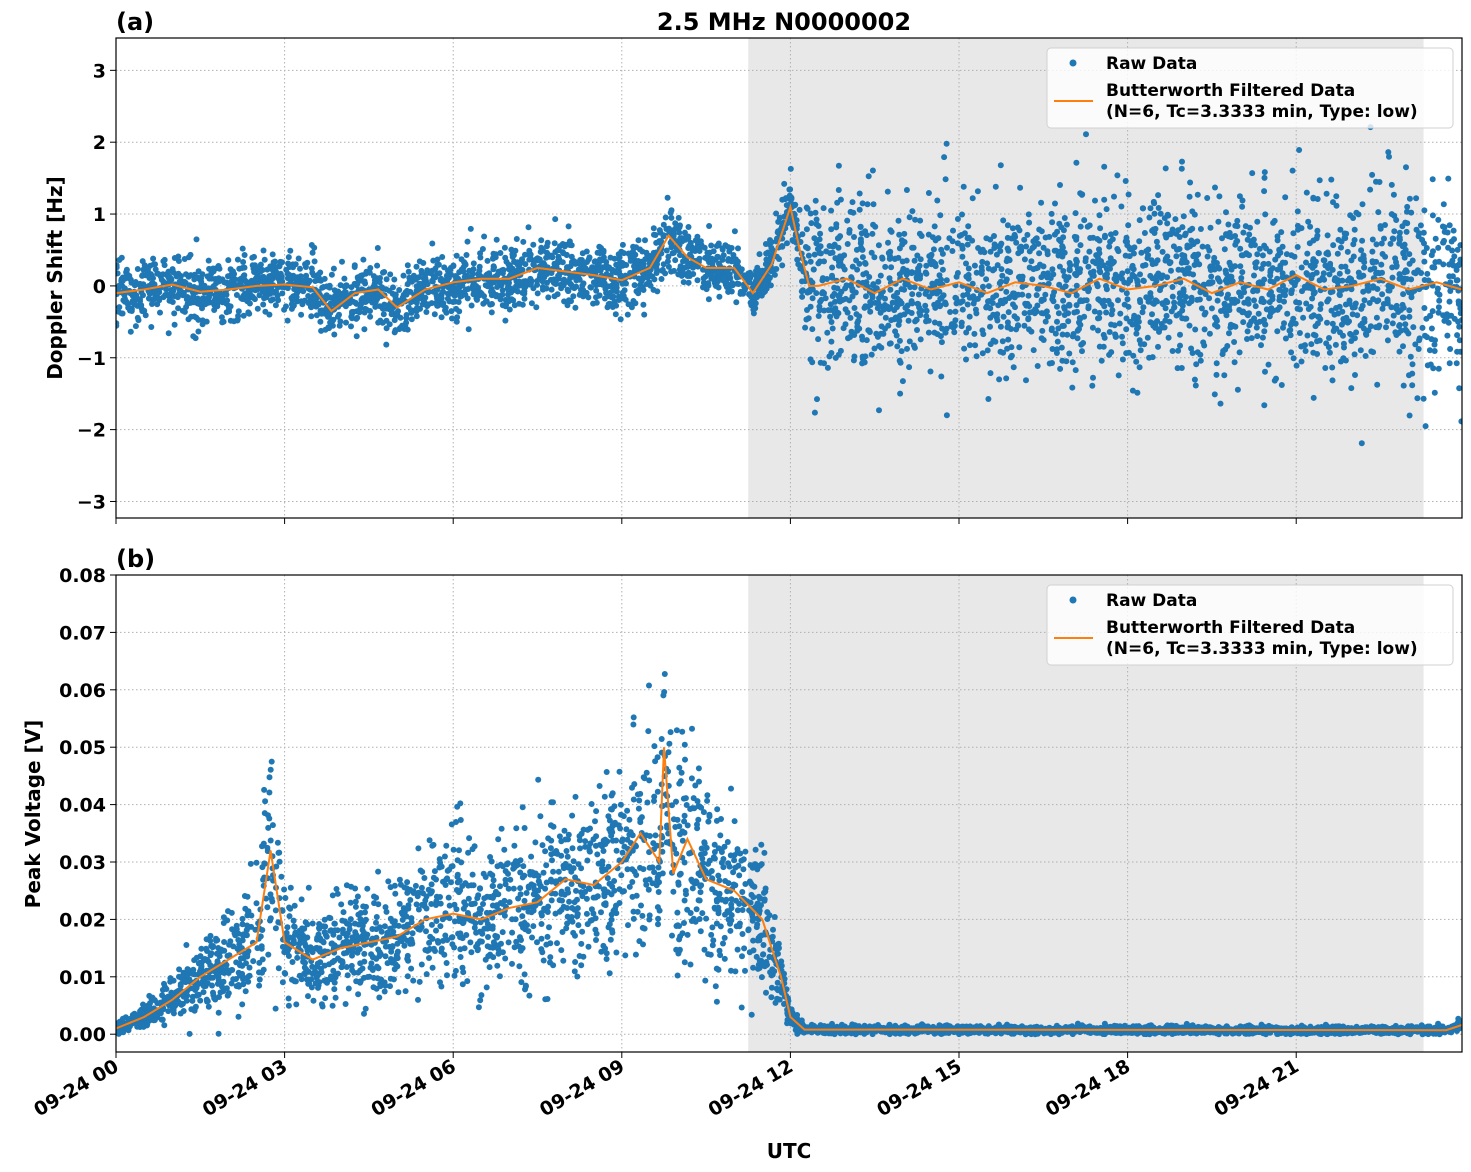  Describe the element at coordinates (99, 215) in the screenshot. I see `y-tick-label: 1` at that location.